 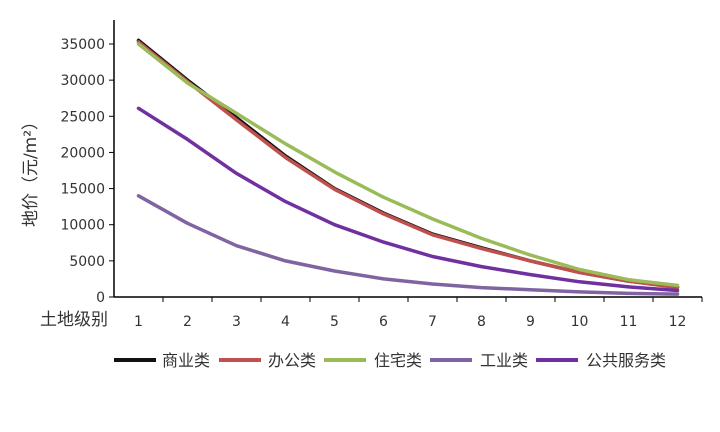 What do you see at coordinates (82, 153) in the screenshot?
I see `y-tick-label: 20000` at bounding box center [82, 153].